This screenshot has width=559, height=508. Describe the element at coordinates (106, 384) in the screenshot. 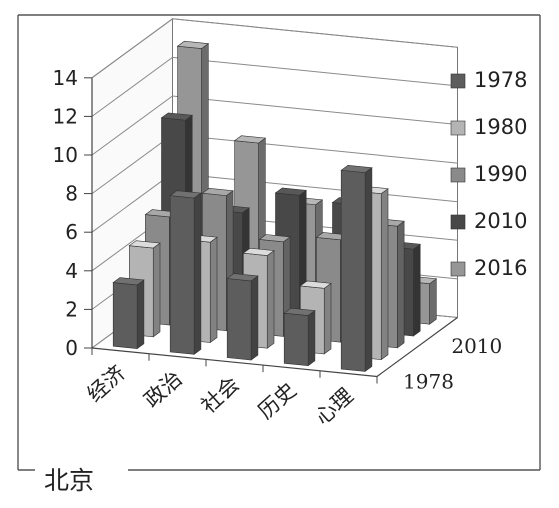

I see `category-label: 经济` at that location.